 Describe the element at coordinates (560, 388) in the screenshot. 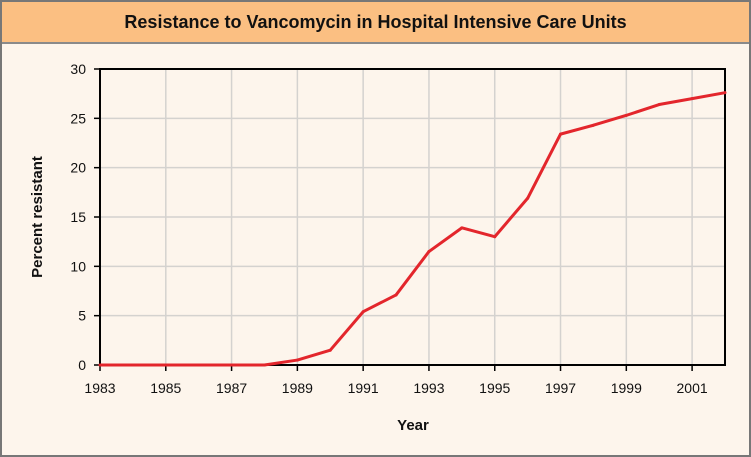

I see `x-tick-label: 1997` at that location.